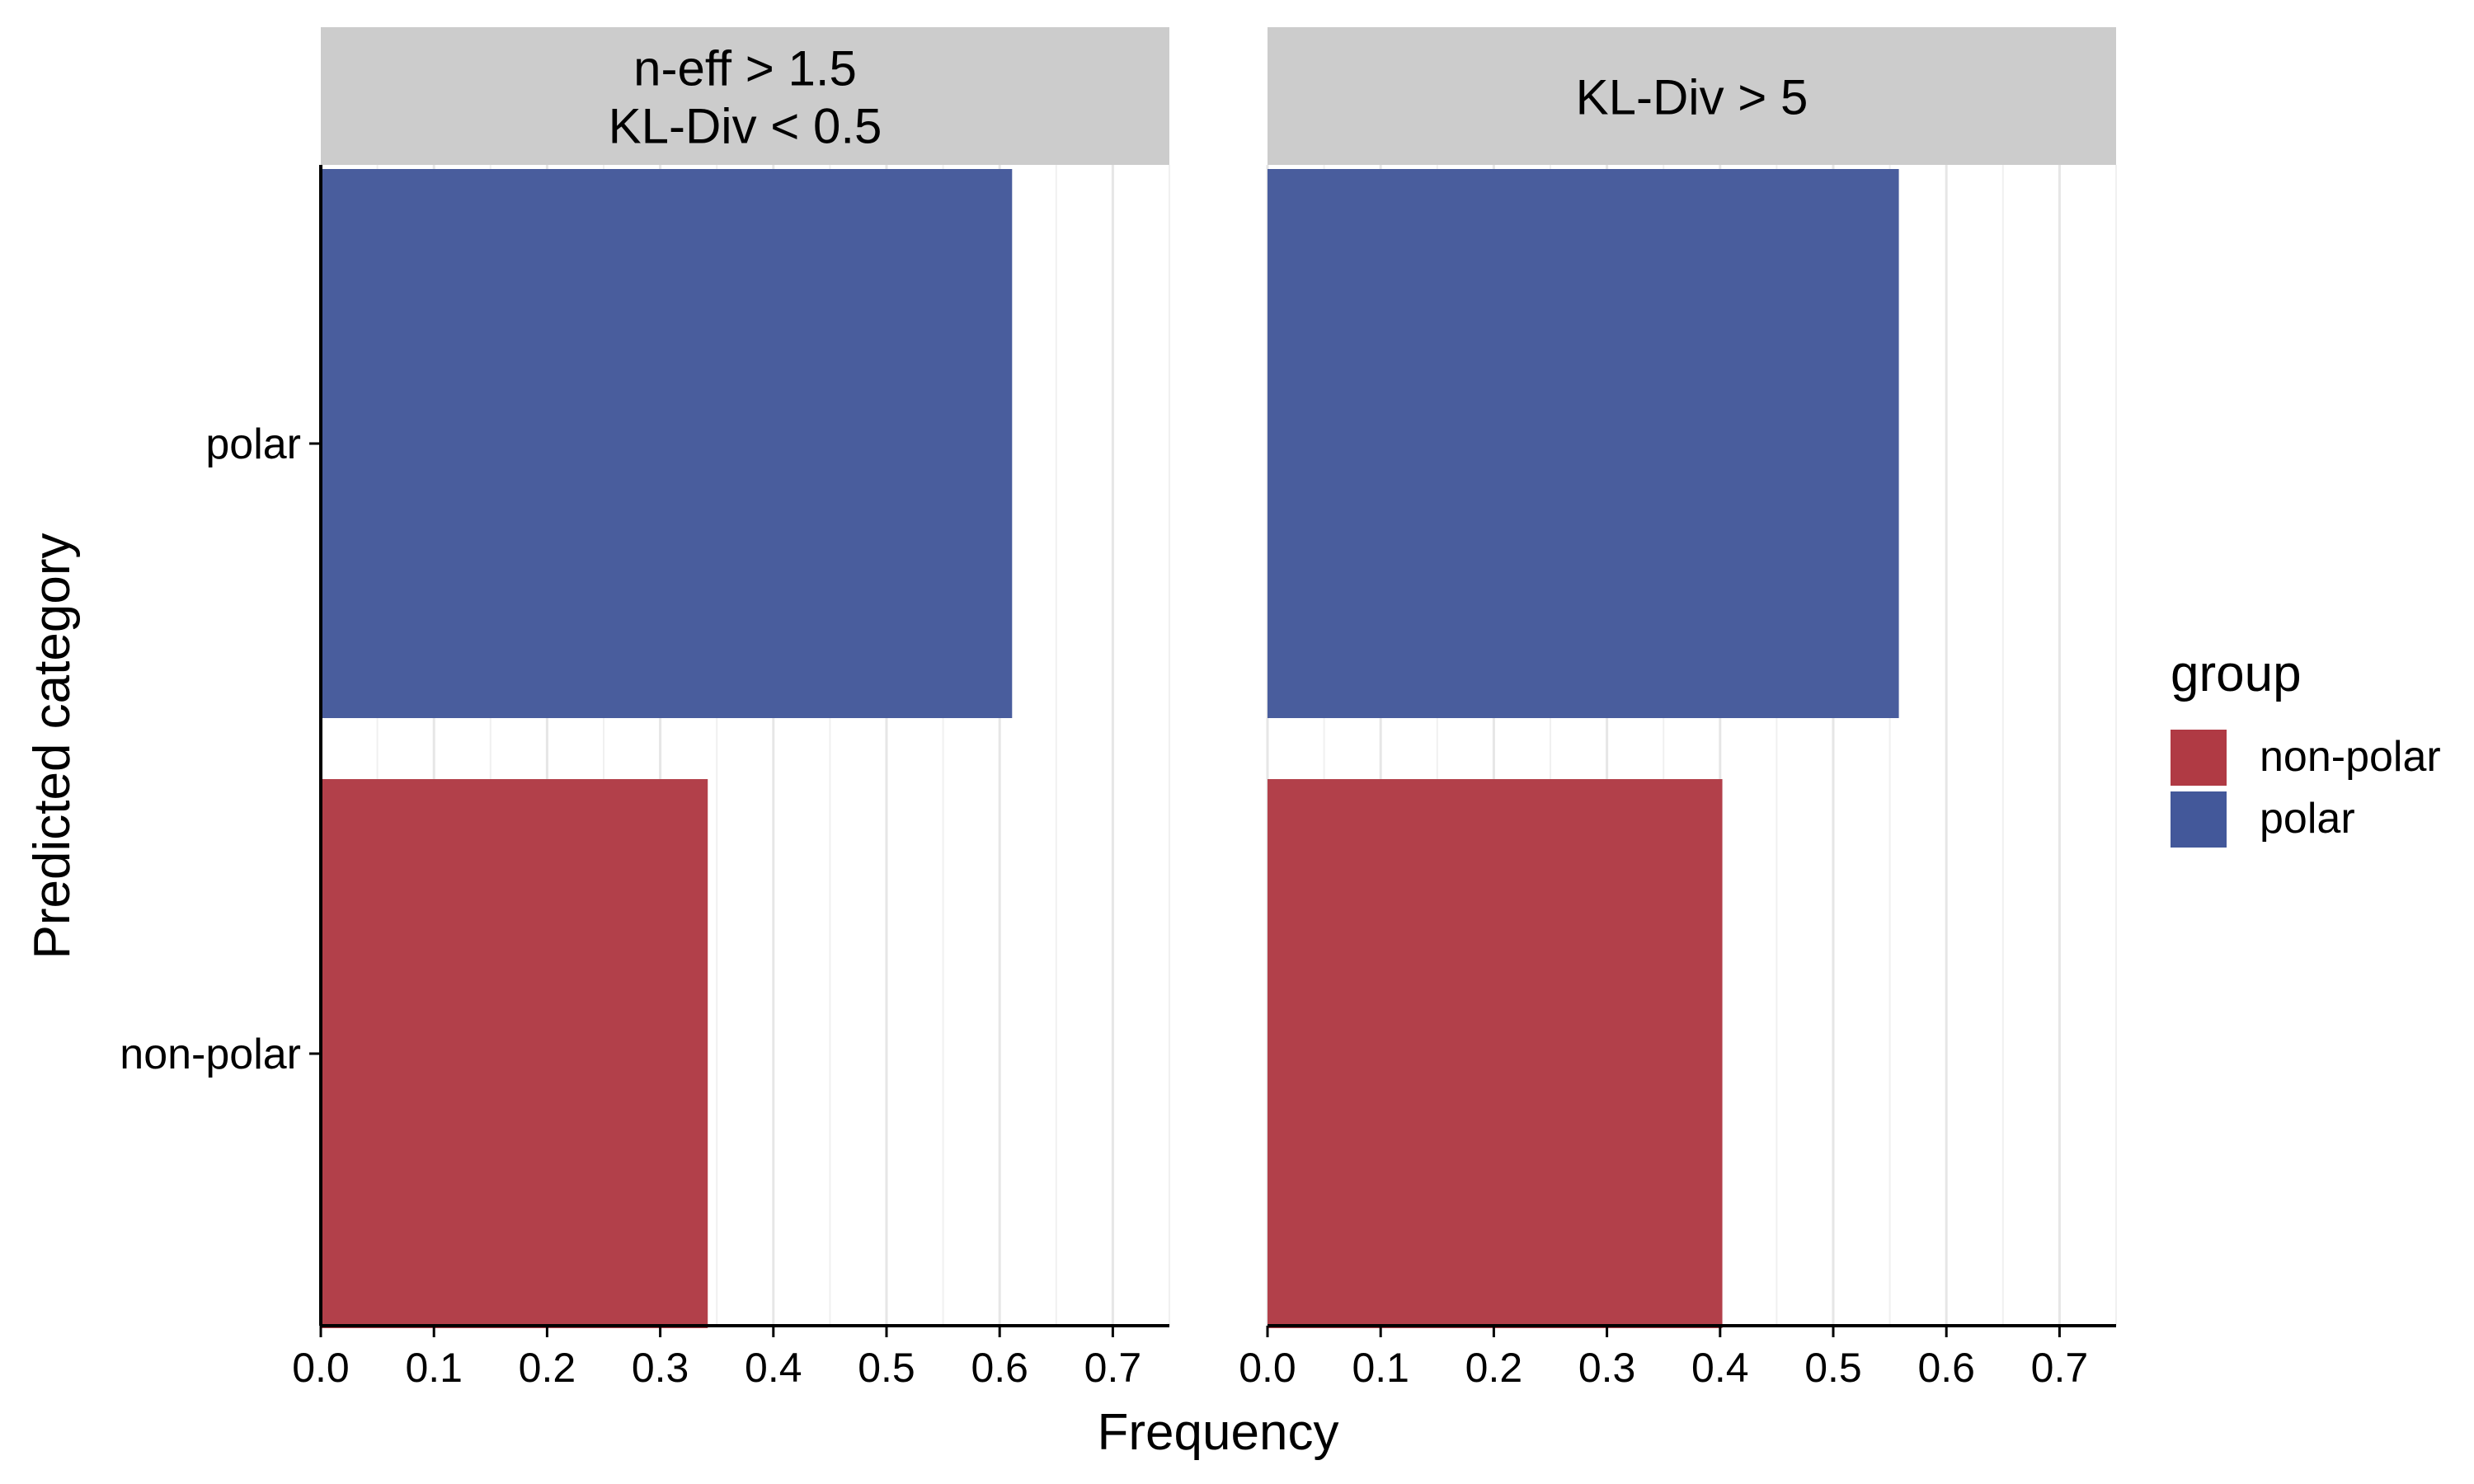 This screenshot has height=1484, width=2474. What do you see at coordinates (1218, 1432) in the screenshot?
I see `x-axis-label: Frequency` at bounding box center [1218, 1432].